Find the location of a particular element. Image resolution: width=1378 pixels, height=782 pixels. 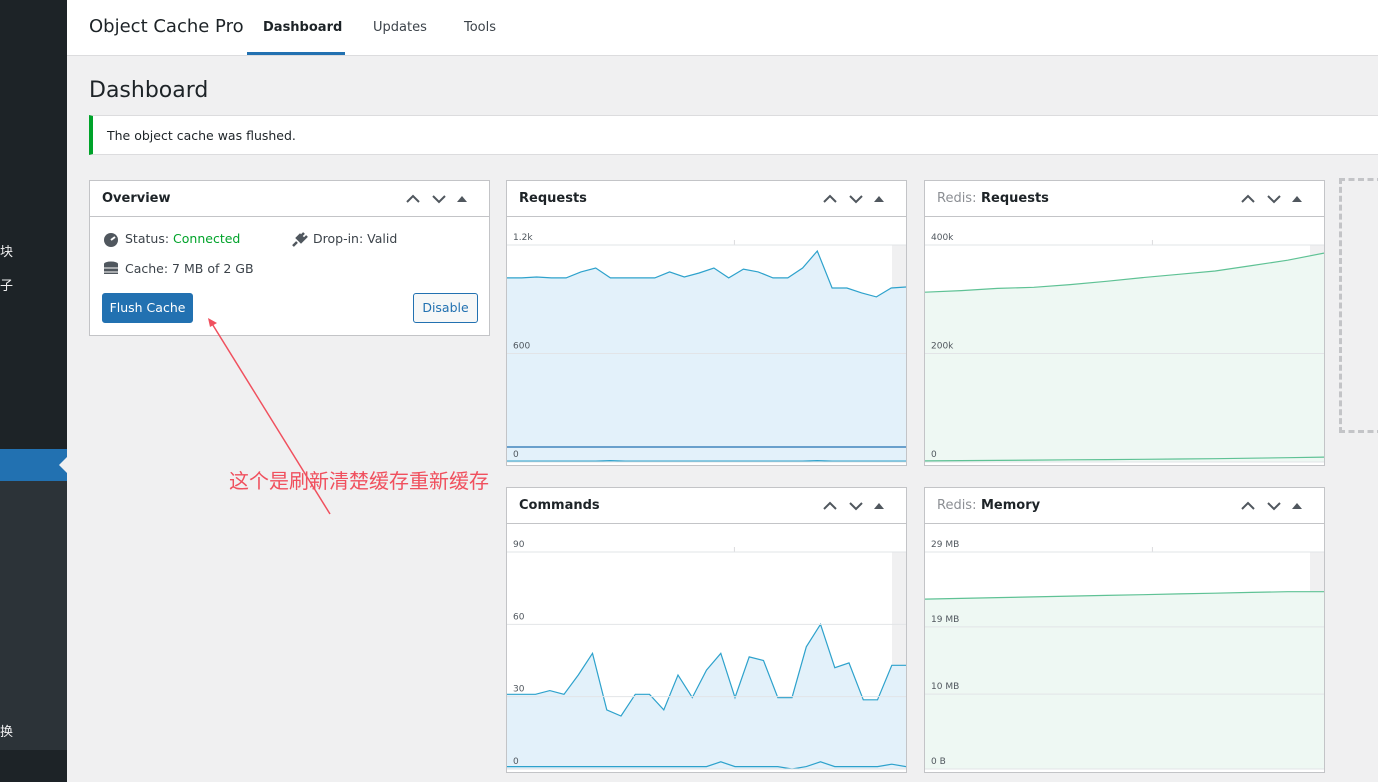

sidebar-active-item is located at coordinates (33, 465).